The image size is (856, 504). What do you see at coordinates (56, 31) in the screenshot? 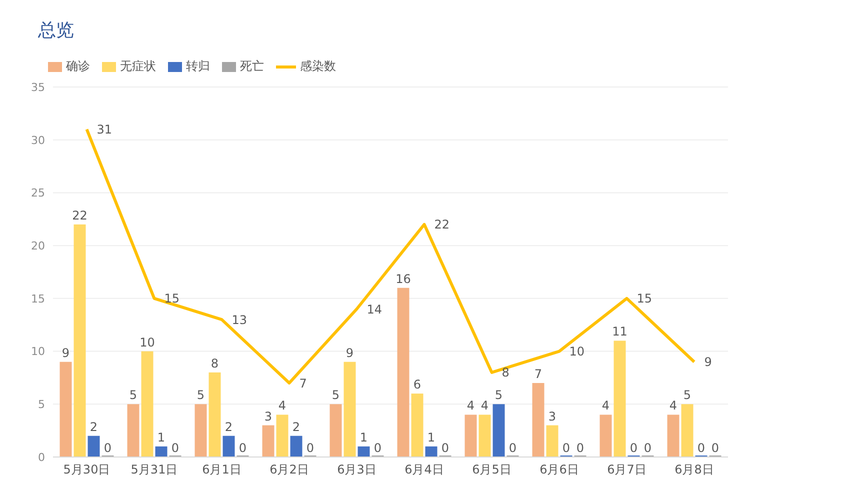
I see `chart-title: 总览` at bounding box center [56, 31].